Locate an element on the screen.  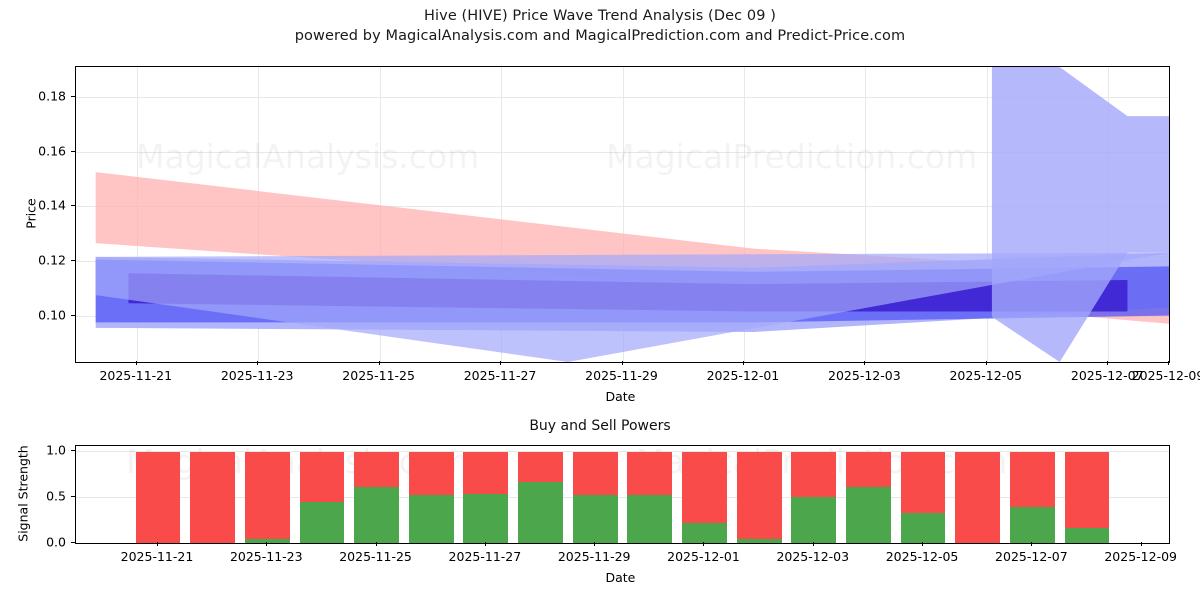
price-ytick-label: 0.16 is located at coordinates (52, 151).